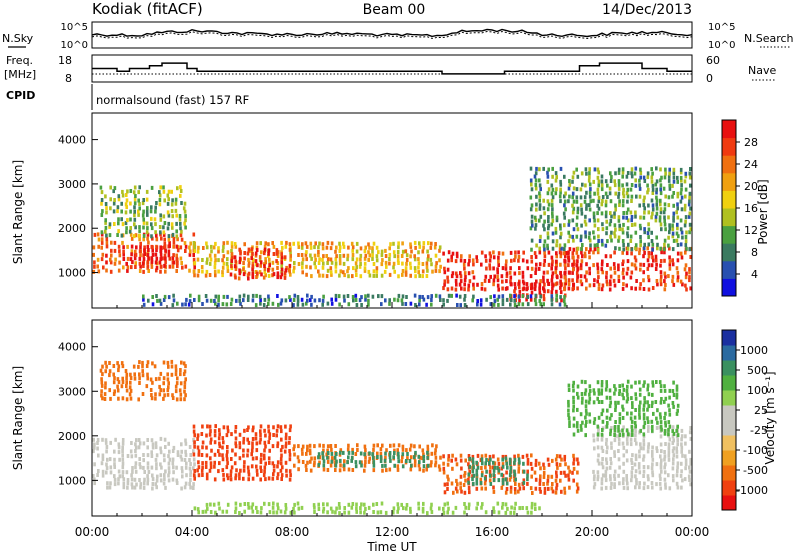 The height and width of the screenshot is (554, 800). What do you see at coordinates (647, 10) in the screenshot?
I see `date-title: 14/Dec/2013` at bounding box center [647, 10].